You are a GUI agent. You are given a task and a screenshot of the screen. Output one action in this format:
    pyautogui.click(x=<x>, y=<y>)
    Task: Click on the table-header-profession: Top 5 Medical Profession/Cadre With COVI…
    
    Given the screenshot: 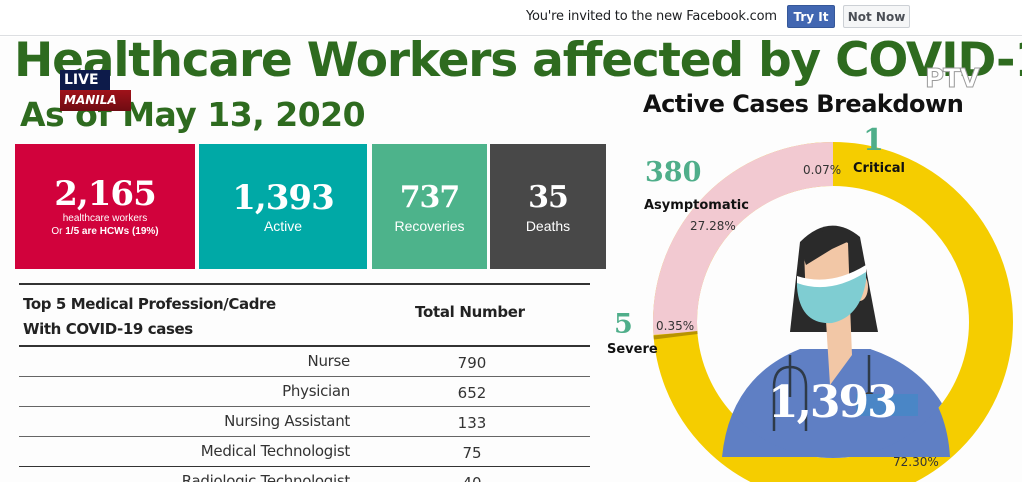 What is the action you would take?
    pyautogui.click(x=149, y=316)
    